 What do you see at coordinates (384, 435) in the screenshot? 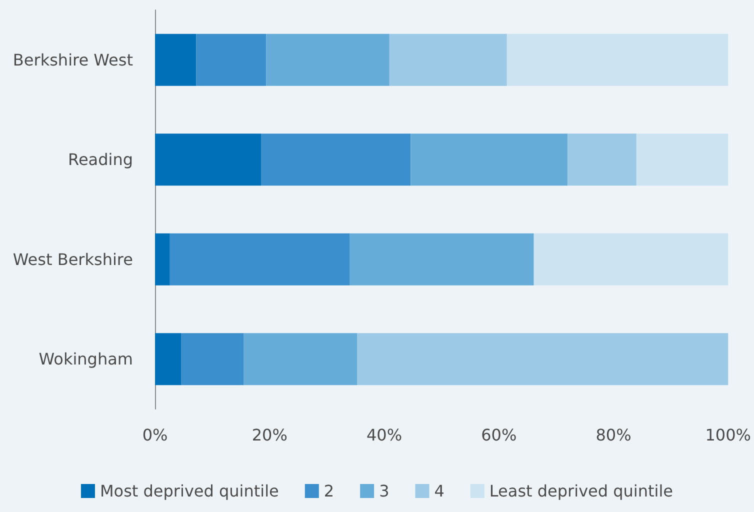
I see `x-tick-label: 40%` at bounding box center [384, 435].